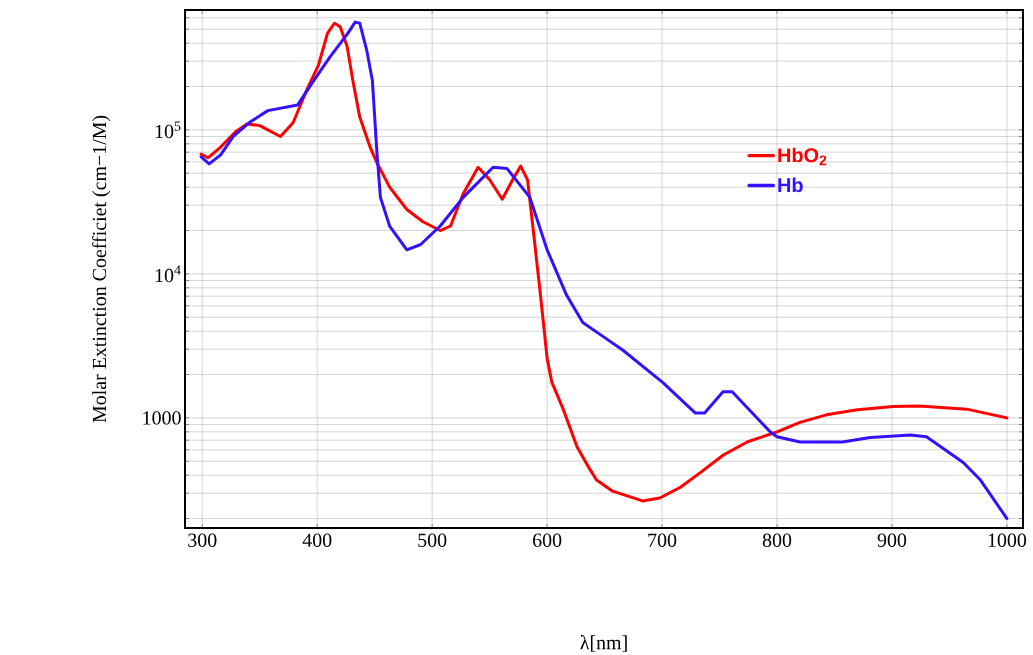 This screenshot has width=1033, height=655. Describe the element at coordinates (432, 540) in the screenshot. I see `x-tick-label: 500` at that location.